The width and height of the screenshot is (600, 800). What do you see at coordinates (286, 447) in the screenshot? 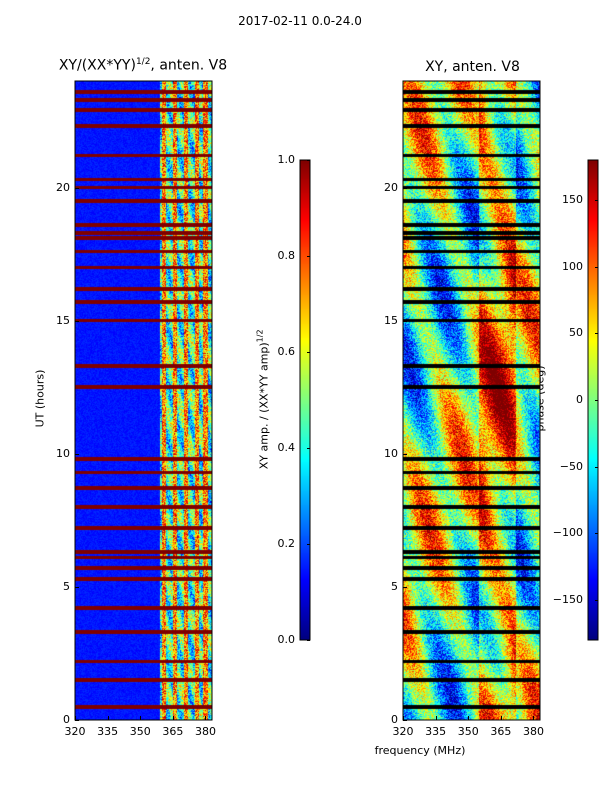
I see `amp-colorbar-tick-label: 0.4` at bounding box center [286, 447].